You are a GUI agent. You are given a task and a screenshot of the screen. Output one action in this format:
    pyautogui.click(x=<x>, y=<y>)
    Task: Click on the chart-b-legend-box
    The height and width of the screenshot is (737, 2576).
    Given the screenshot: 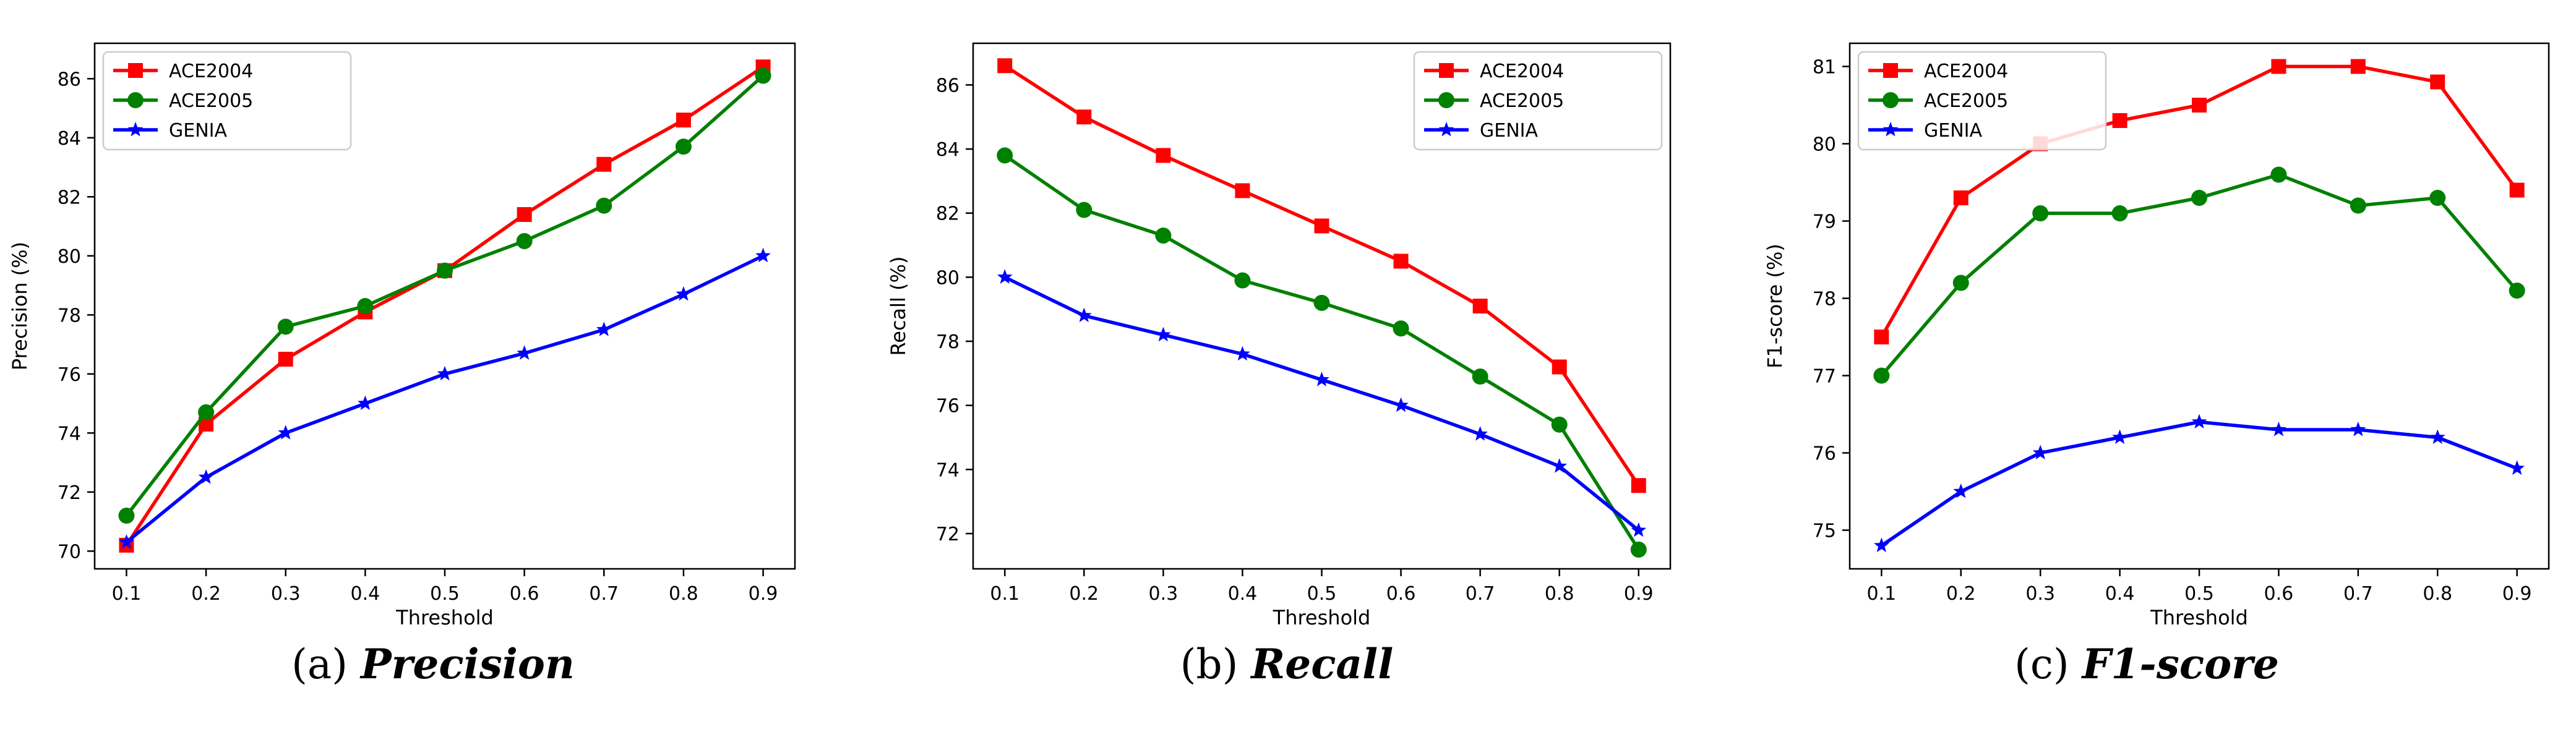 What is the action you would take?
    pyautogui.click(x=1538, y=101)
    